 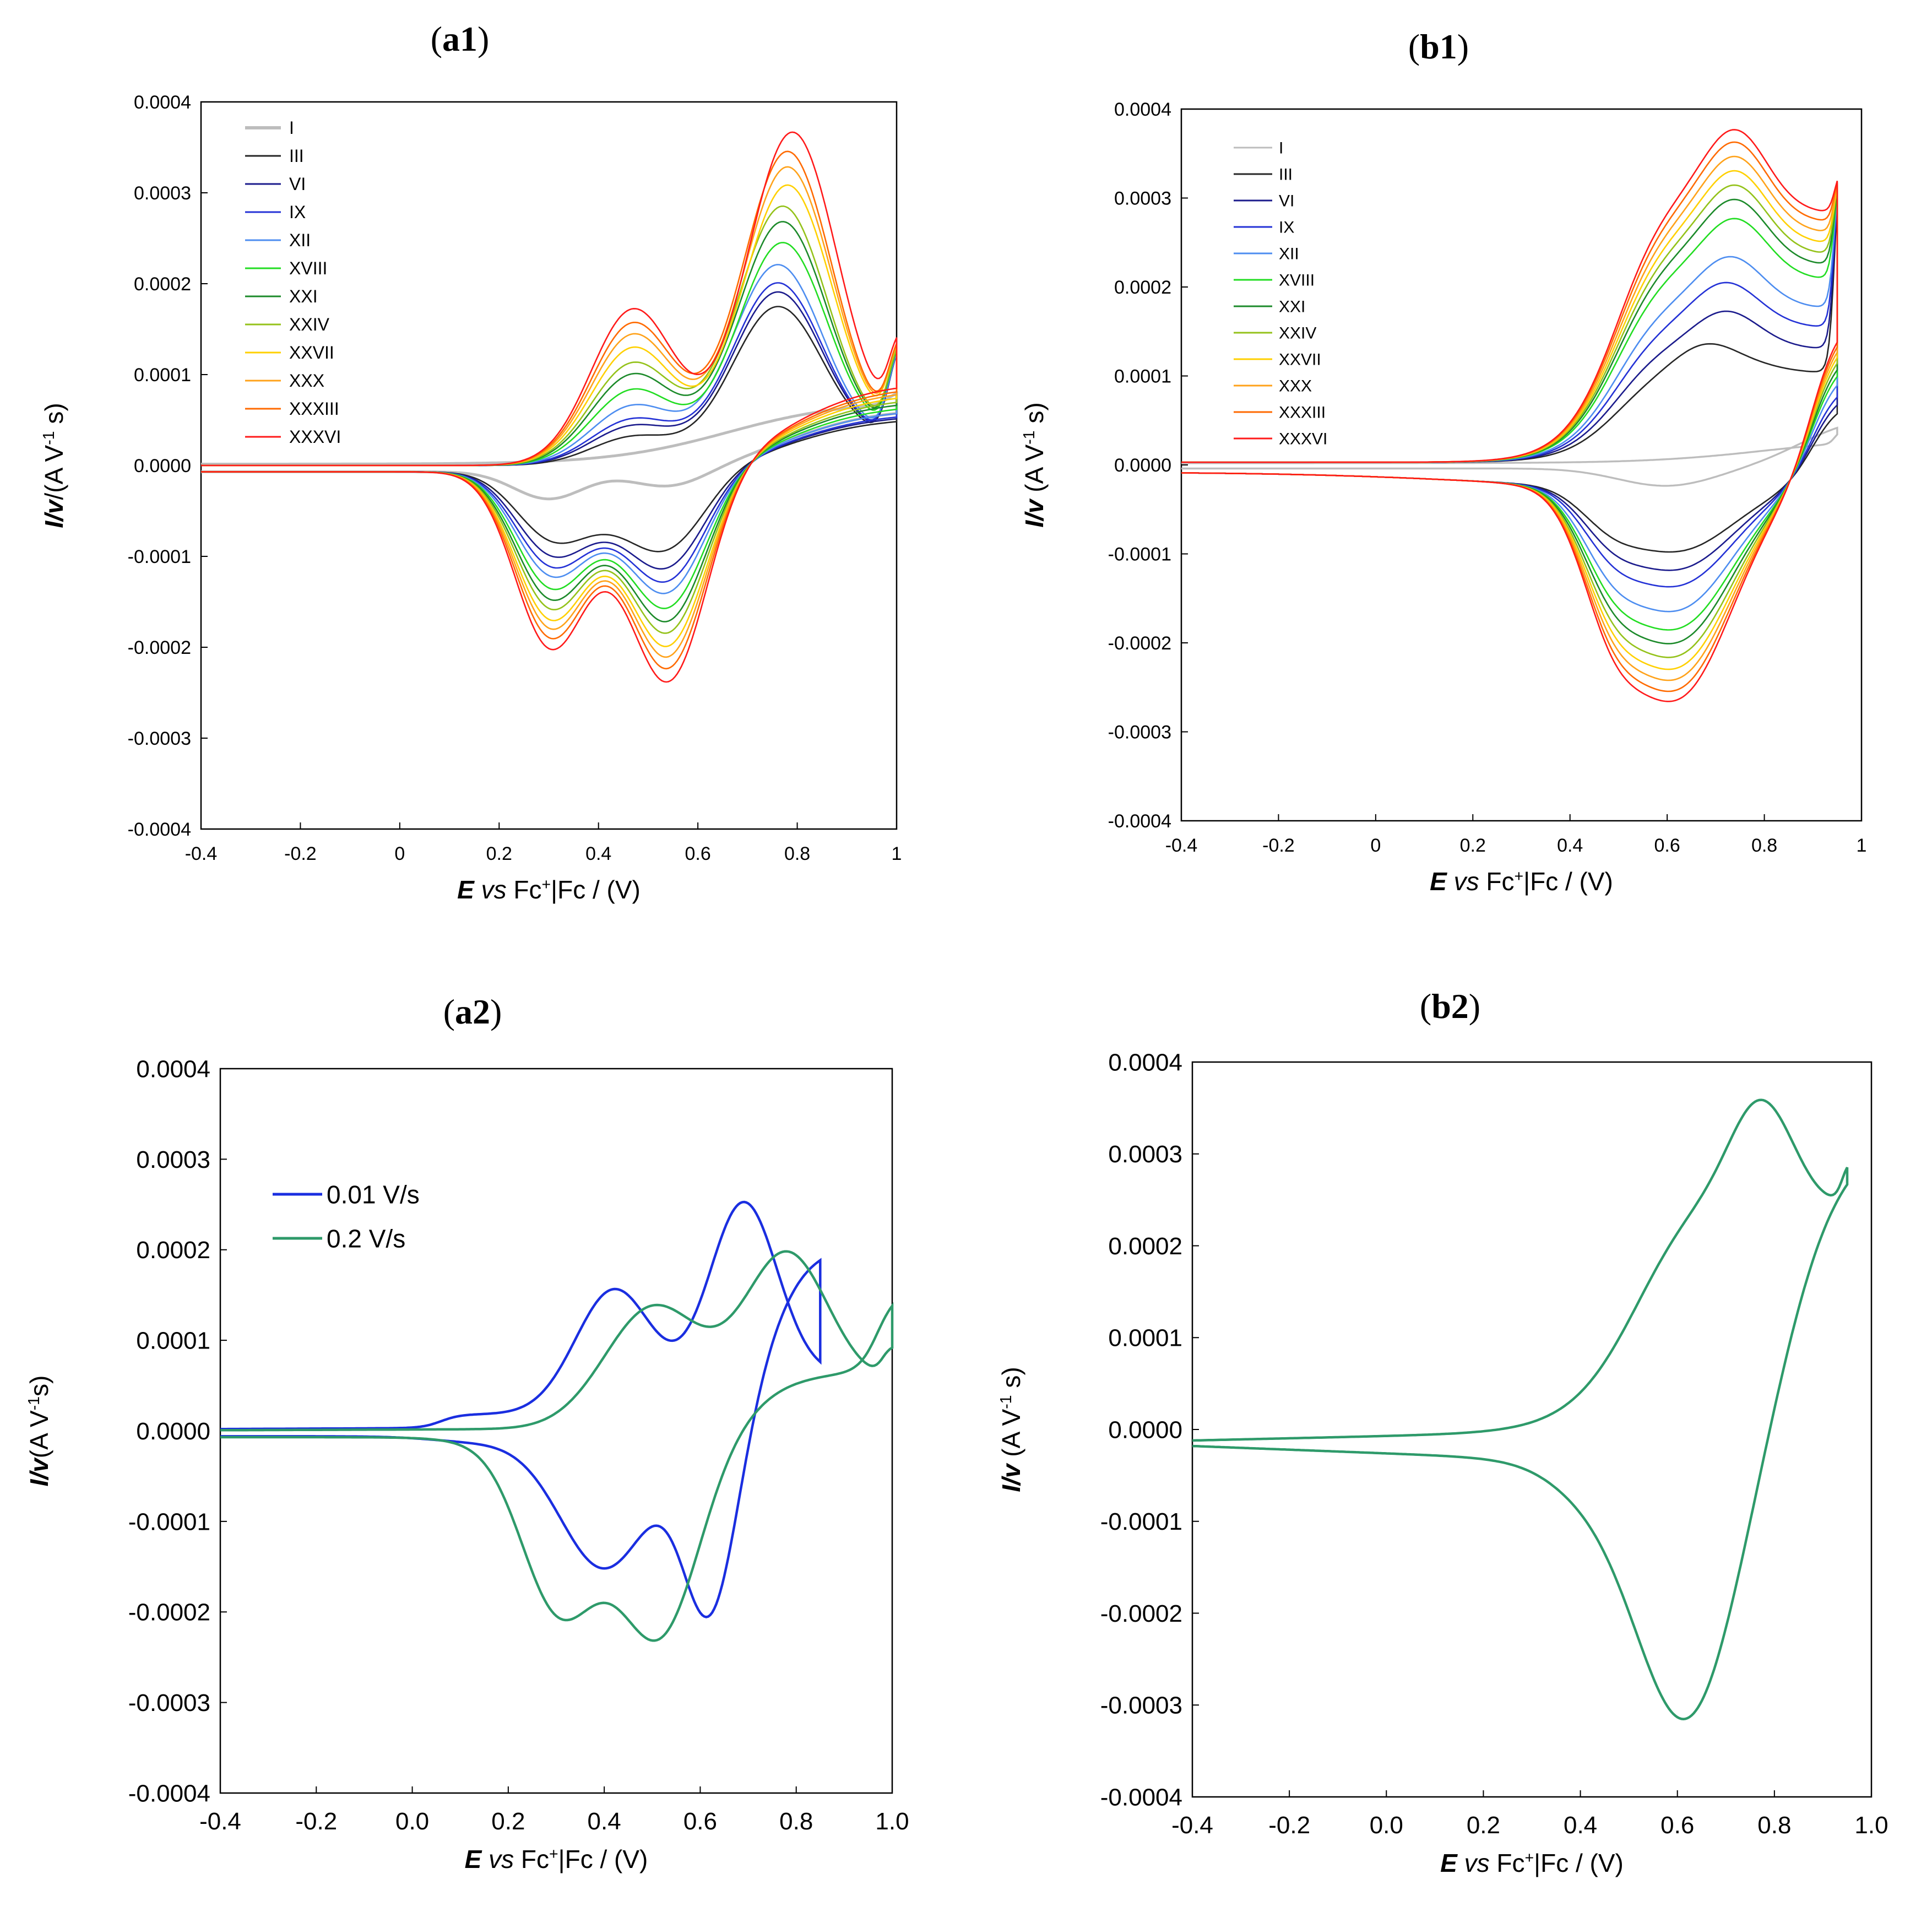 I want to click on y-axis-label: I/v (A V-1 s), so click(x=1034, y=464).